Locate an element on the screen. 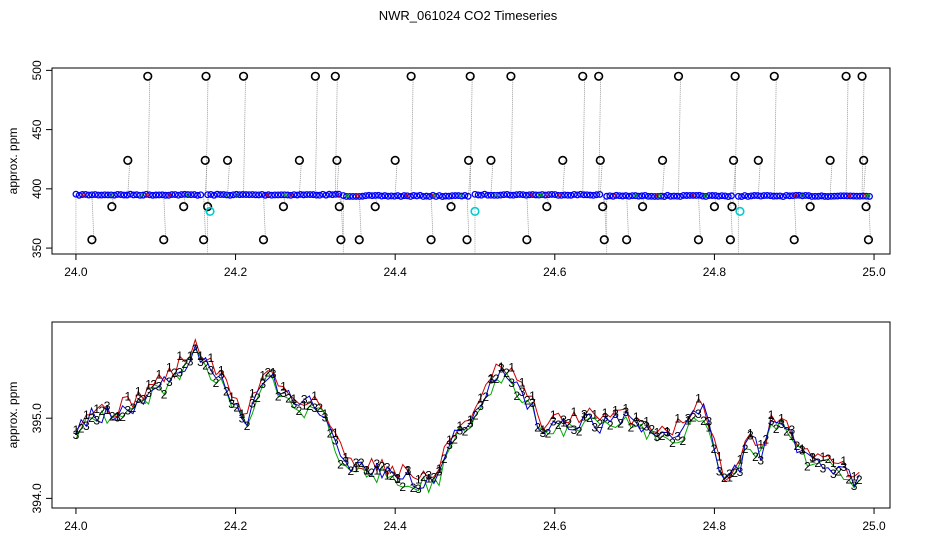 The height and width of the screenshot is (540, 936). panel1-baseline-series is located at coordinates (473, 195).